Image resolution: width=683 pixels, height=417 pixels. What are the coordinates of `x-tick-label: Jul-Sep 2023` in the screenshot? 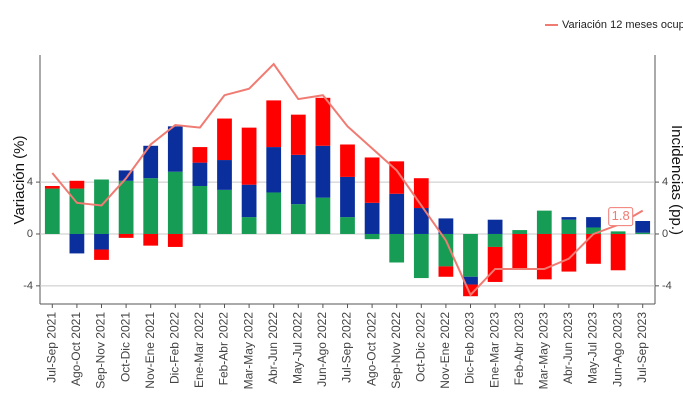 It's located at (642, 347).